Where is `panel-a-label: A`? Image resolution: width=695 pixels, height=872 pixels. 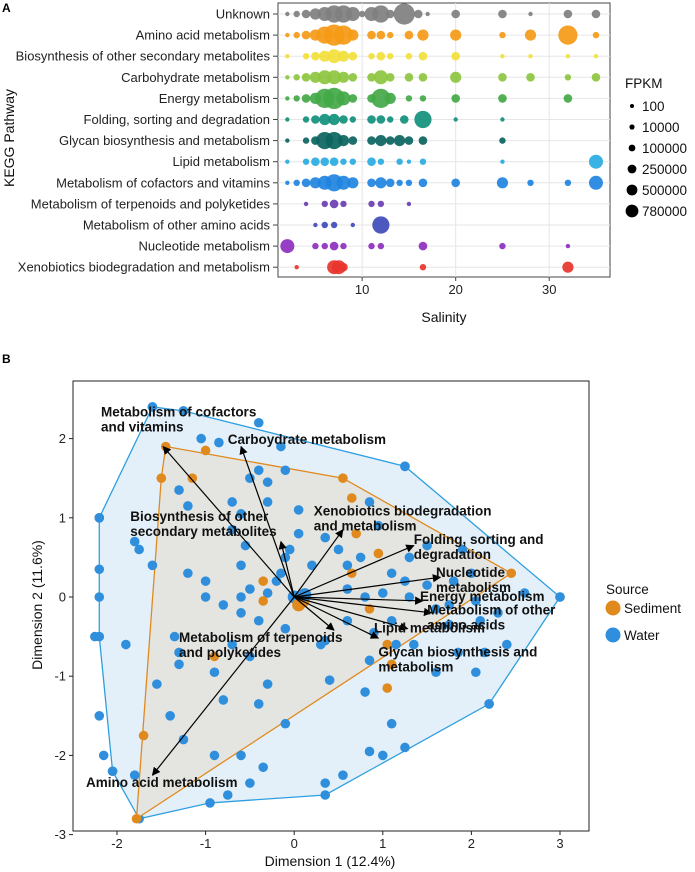
panel-a-label: A is located at coordinates (6, 8).